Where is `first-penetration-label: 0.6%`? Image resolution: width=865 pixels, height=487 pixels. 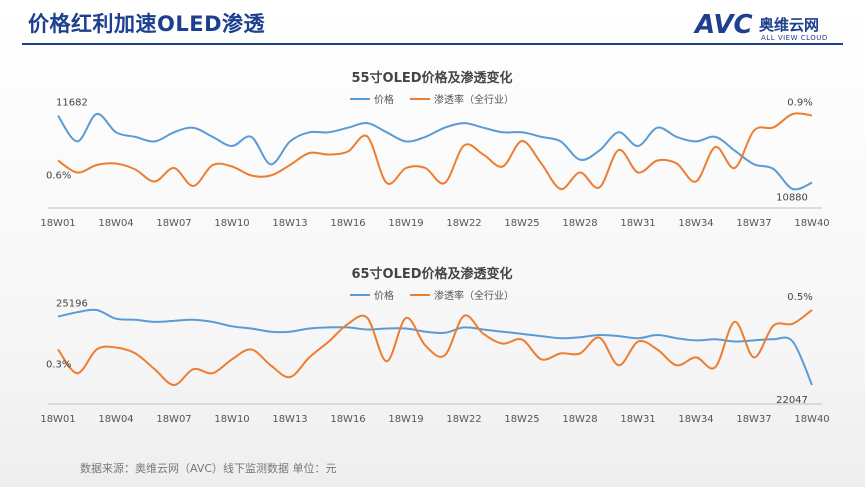
first-penetration-label: 0.6% is located at coordinates (58, 176).